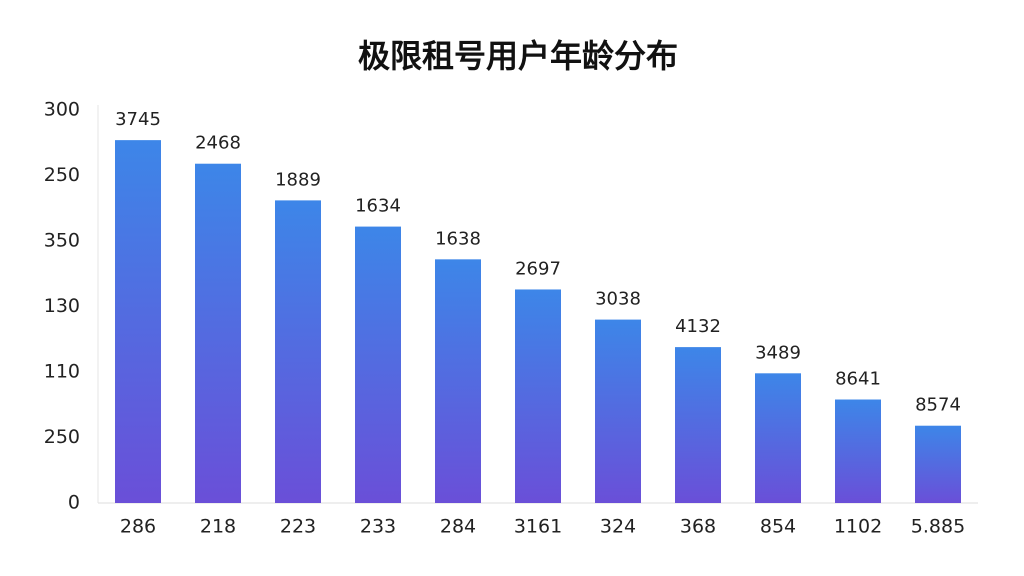  What do you see at coordinates (138, 119) in the screenshot?
I see `value-label: 3745` at bounding box center [138, 119].